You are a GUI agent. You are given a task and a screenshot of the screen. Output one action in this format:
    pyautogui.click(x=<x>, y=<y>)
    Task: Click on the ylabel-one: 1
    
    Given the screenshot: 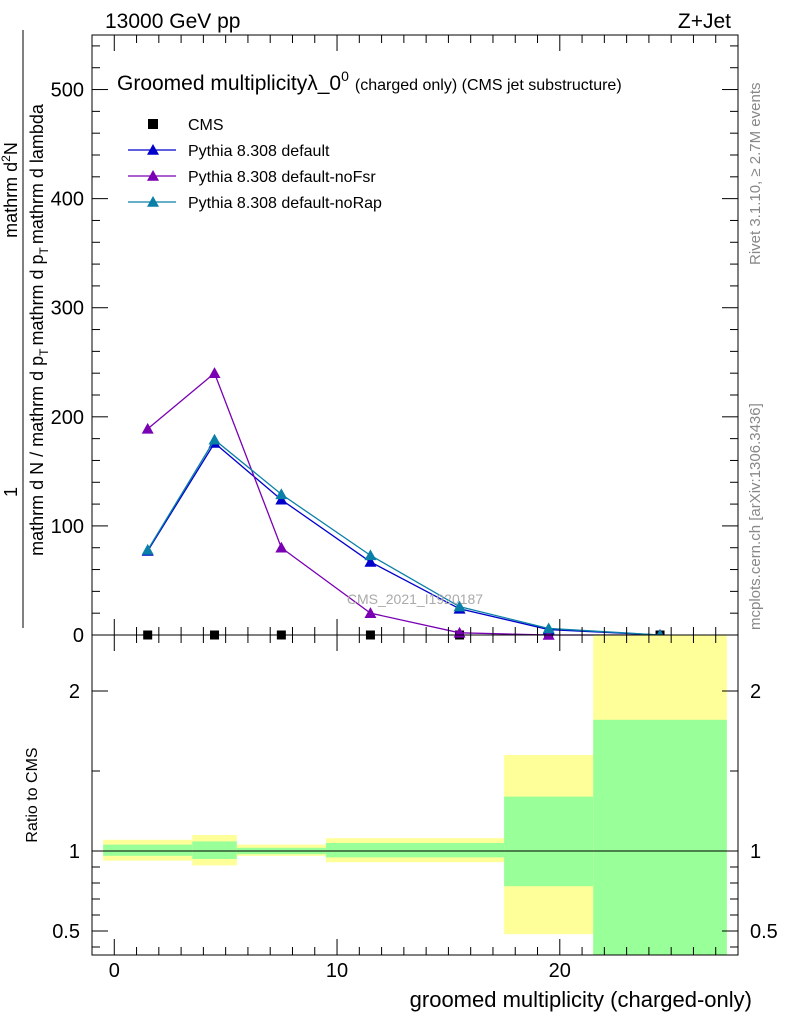 What is the action you would take?
    pyautogui.click(x=11, y=492)
    